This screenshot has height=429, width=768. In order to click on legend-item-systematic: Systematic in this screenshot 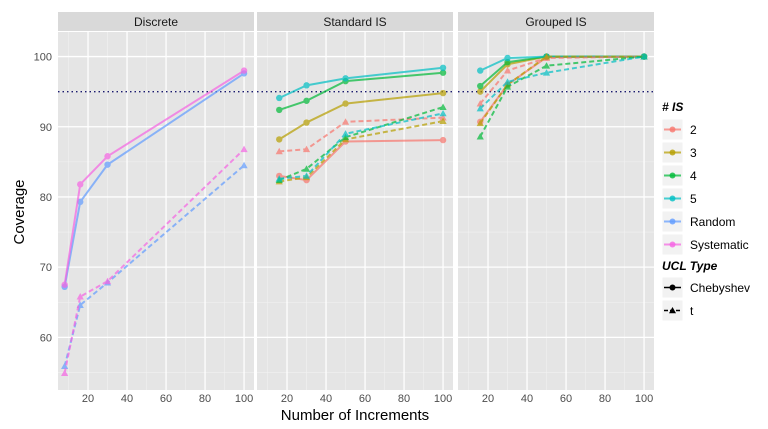, I will do `click(705, 244)`.